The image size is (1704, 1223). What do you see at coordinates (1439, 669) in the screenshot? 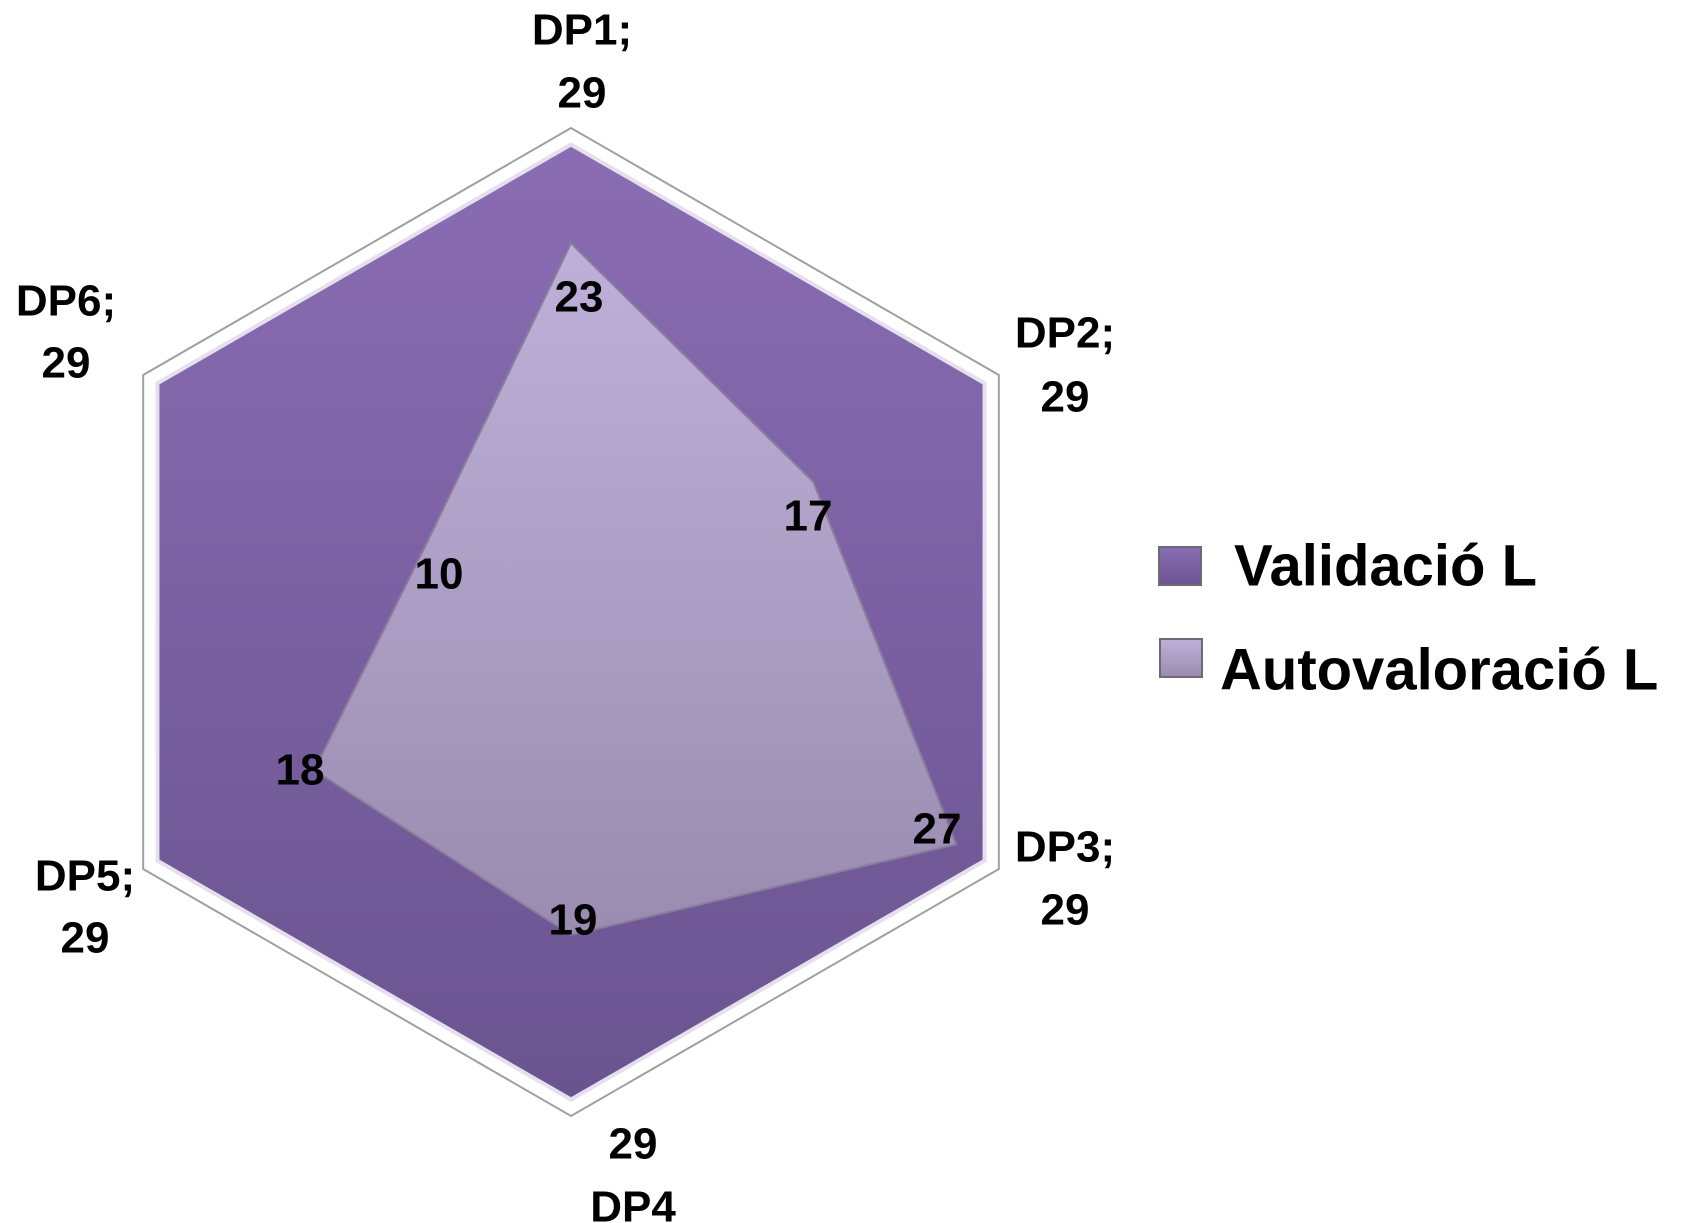
I see `legend-label: Autovaloració L` at bounding box center [1439, 669].